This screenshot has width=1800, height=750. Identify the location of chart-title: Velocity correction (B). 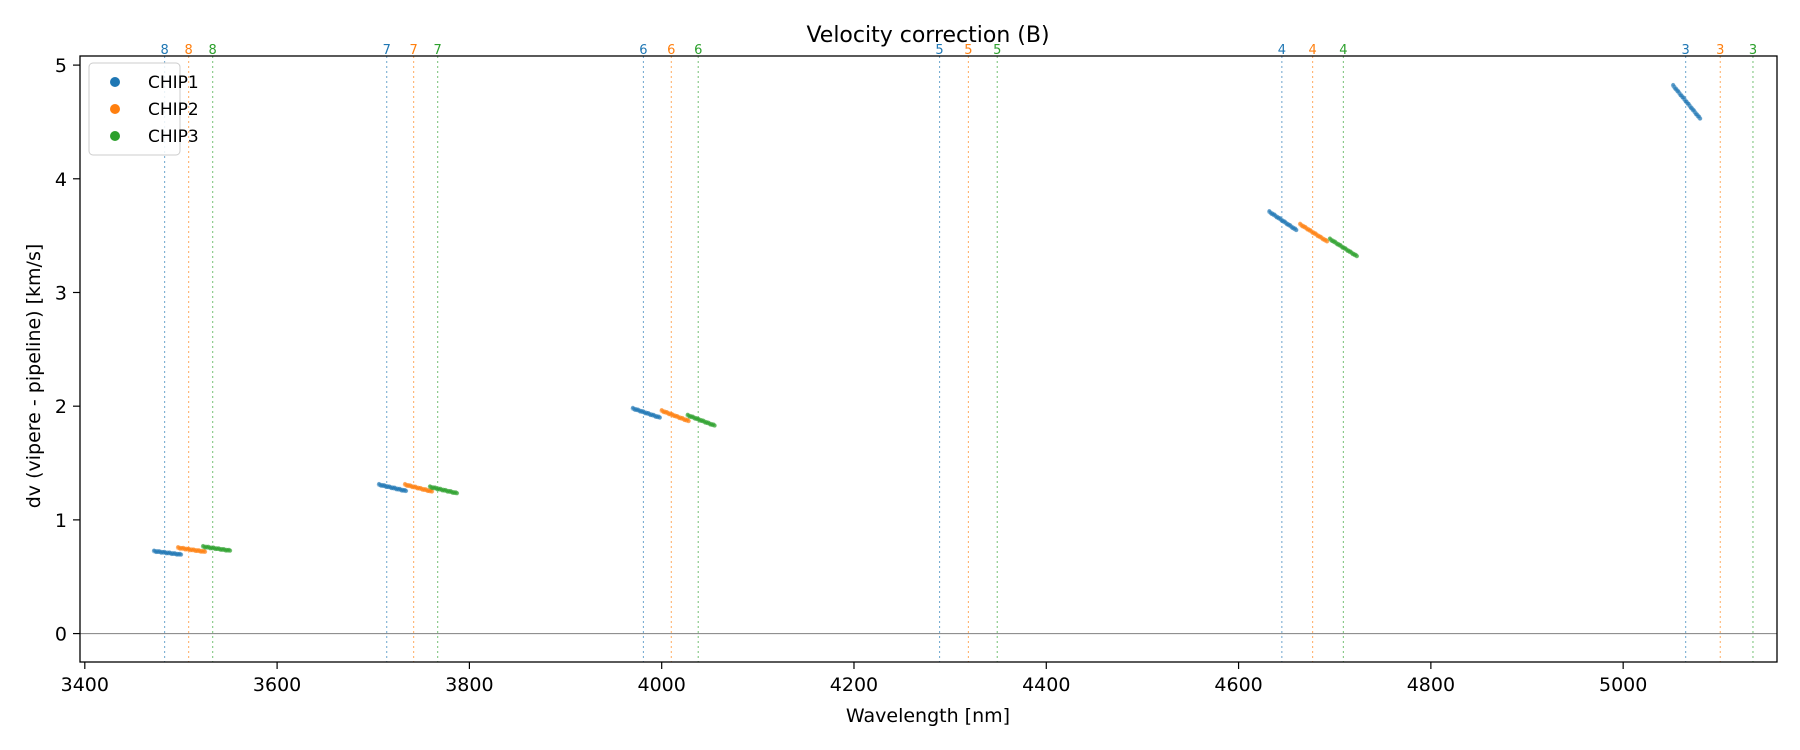
(927, 35).